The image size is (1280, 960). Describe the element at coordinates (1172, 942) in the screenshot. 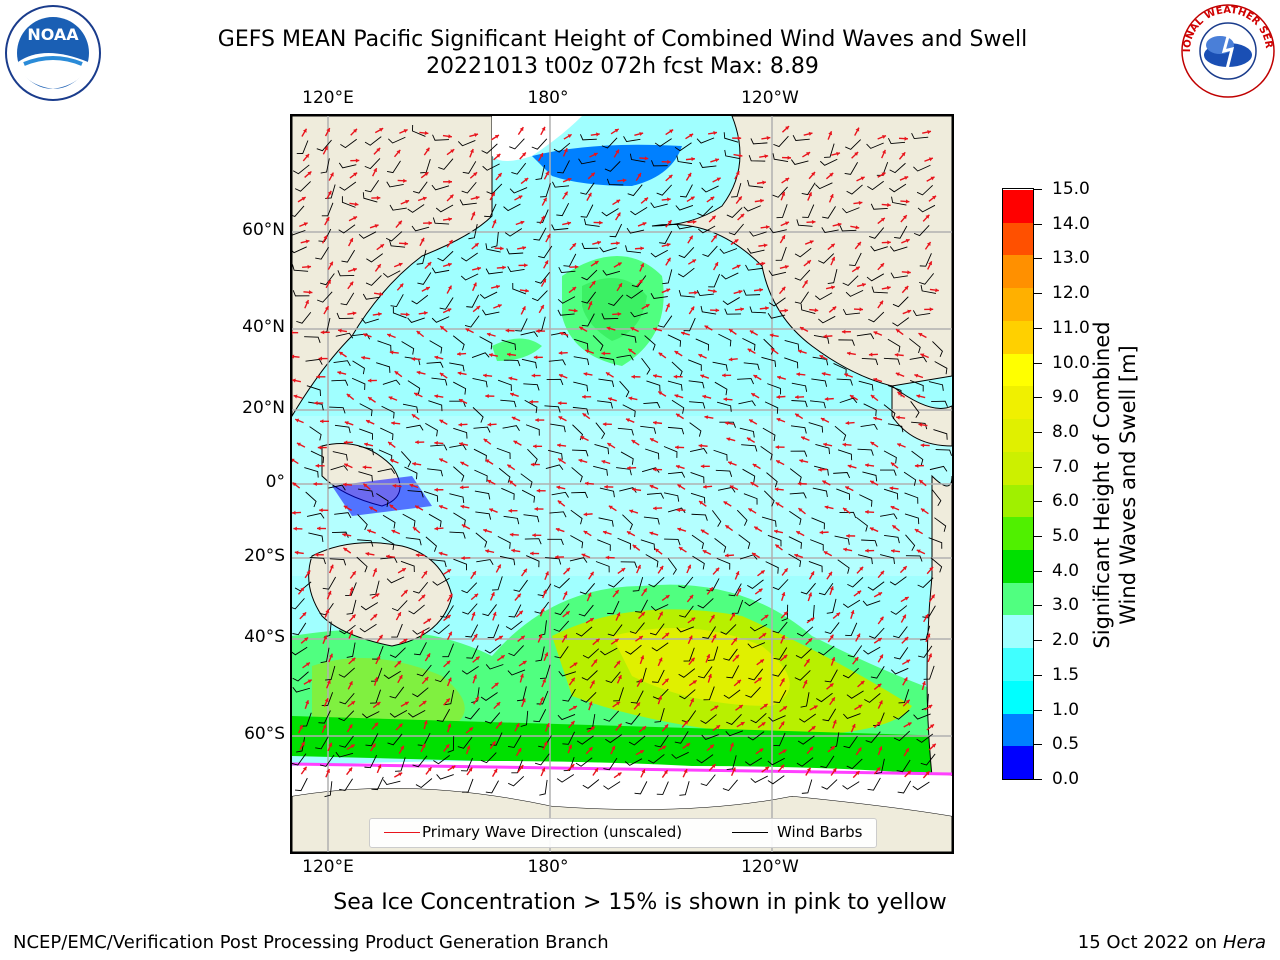

I see `footer-date: 15 Oct 2022 on Hera` at that location.